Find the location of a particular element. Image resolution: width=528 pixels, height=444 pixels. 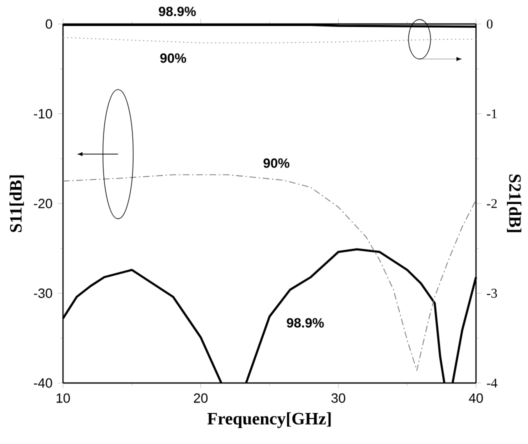

y-tick-label: -10 is located at coordinates (43, 113).